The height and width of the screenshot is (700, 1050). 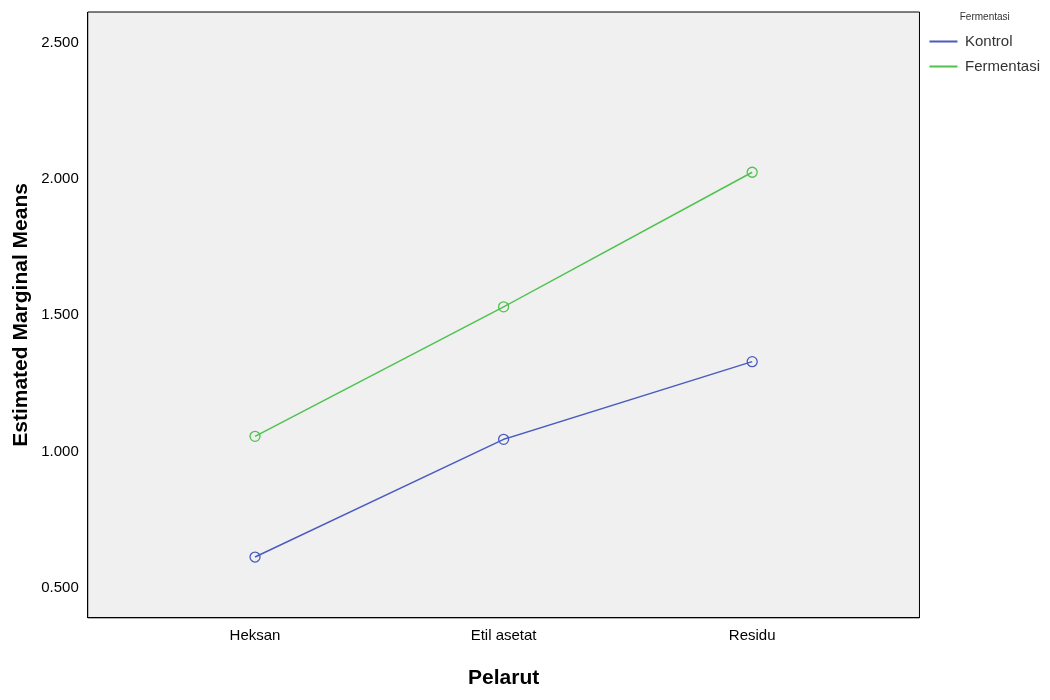 I want to click on legend-label: Kontrol, so click(x=988, y=40).